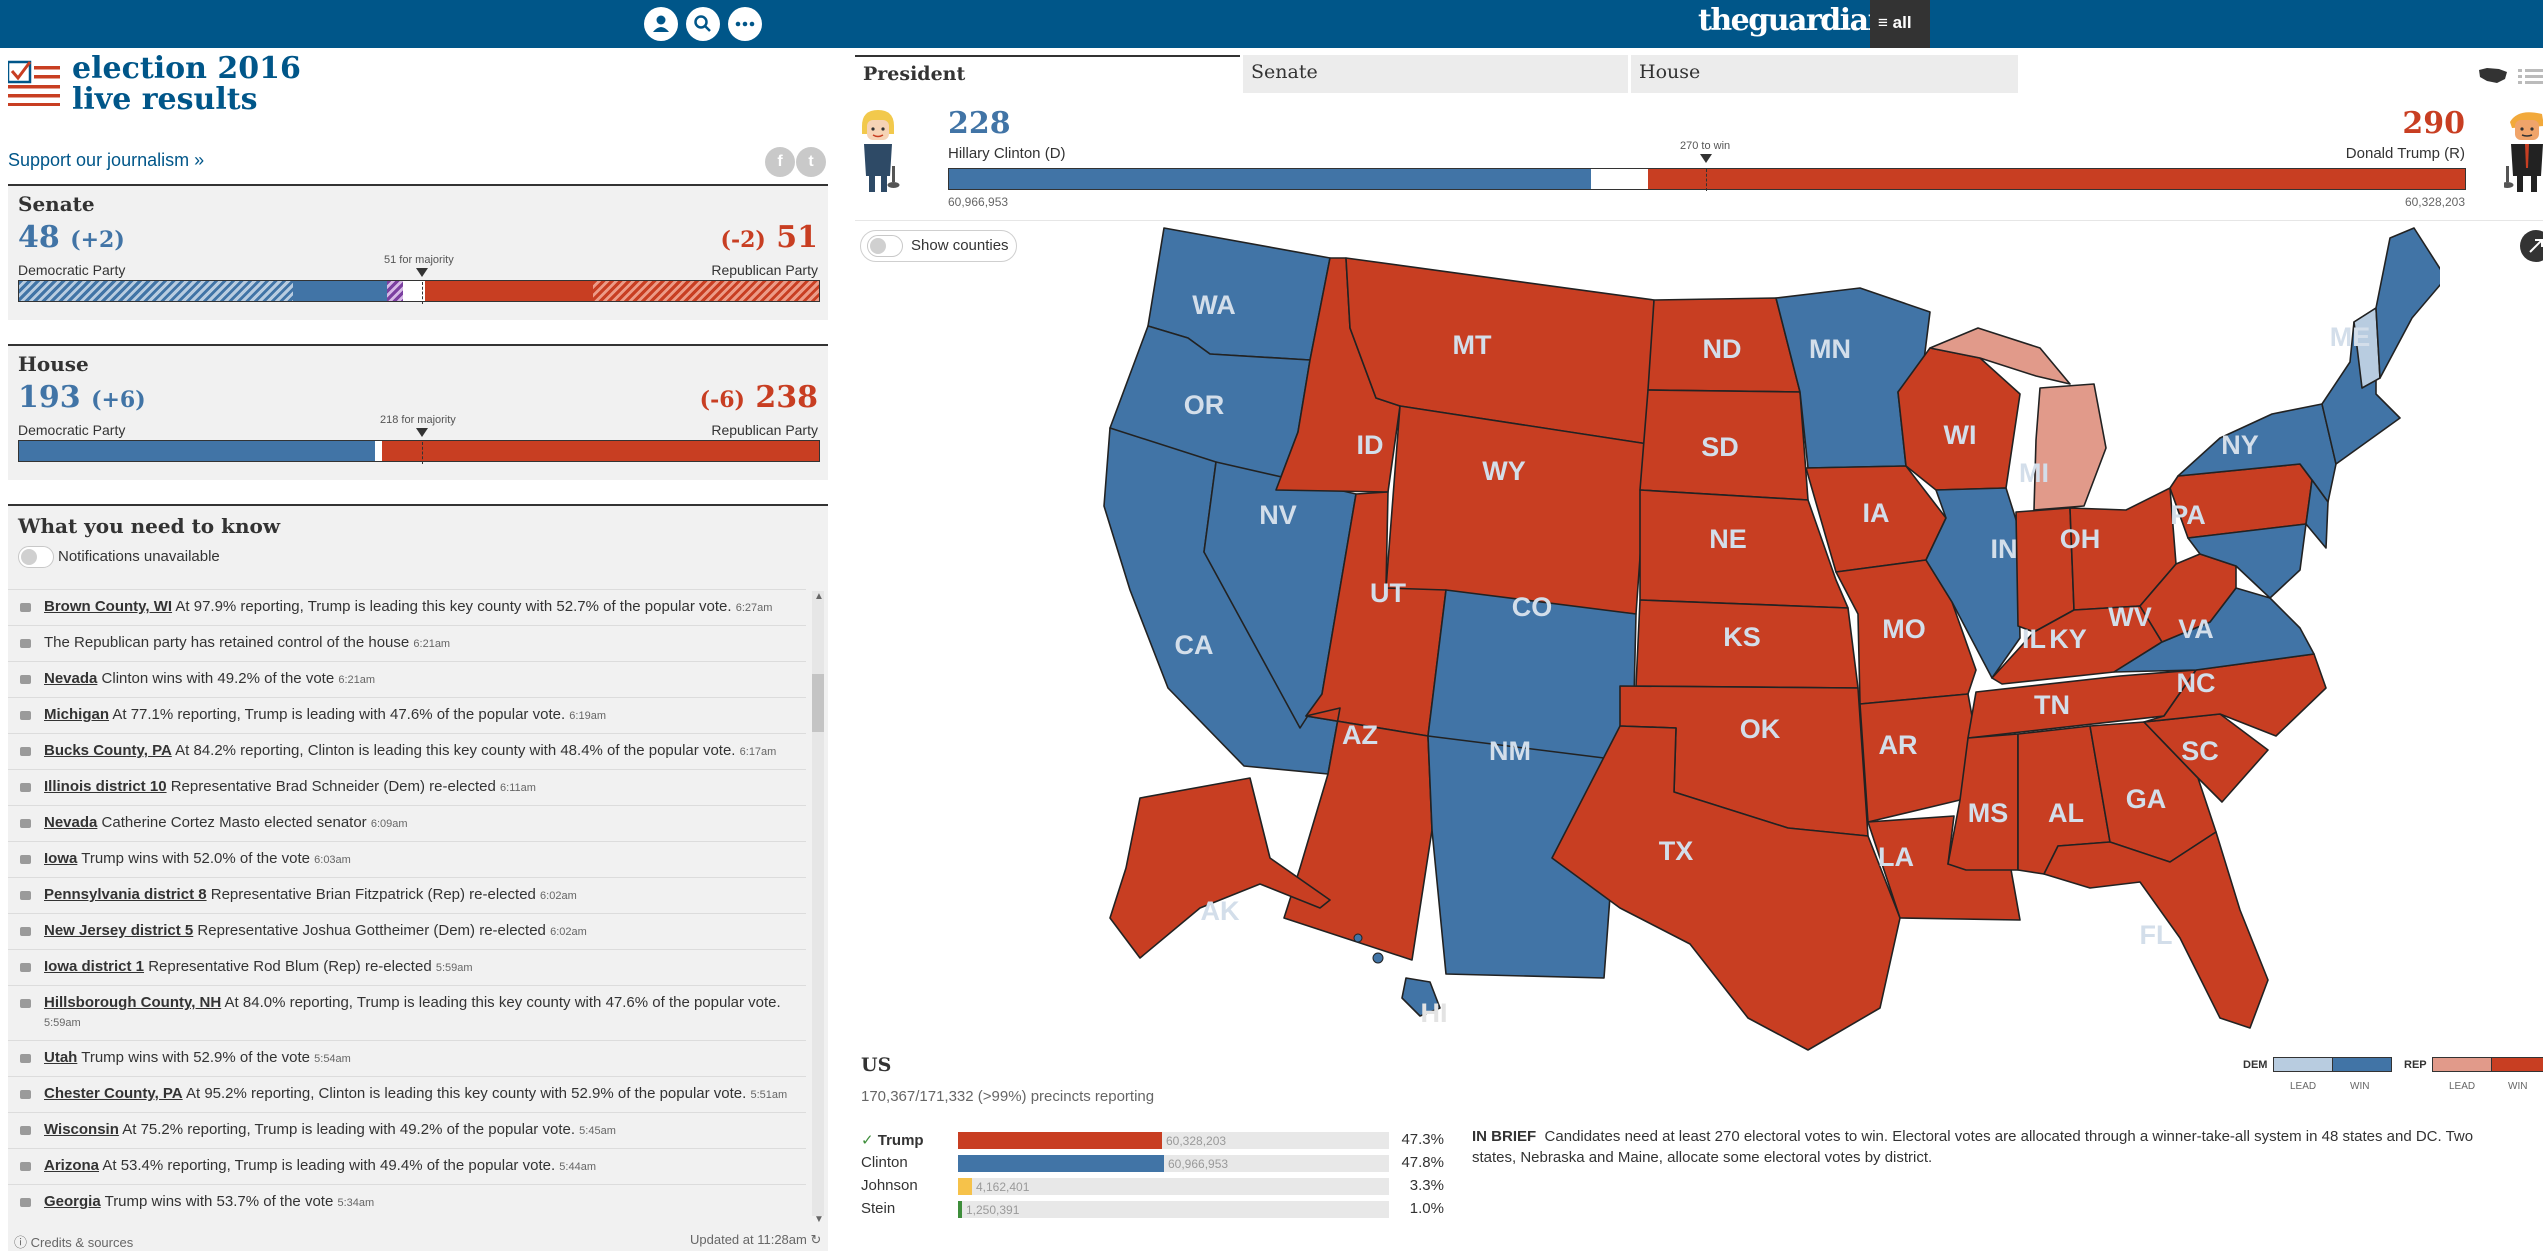  What do you see at coordinates (938, 246) in the screenshot?
I see `show-counties-toggle: Show counties` at bounding box center [938, 246].